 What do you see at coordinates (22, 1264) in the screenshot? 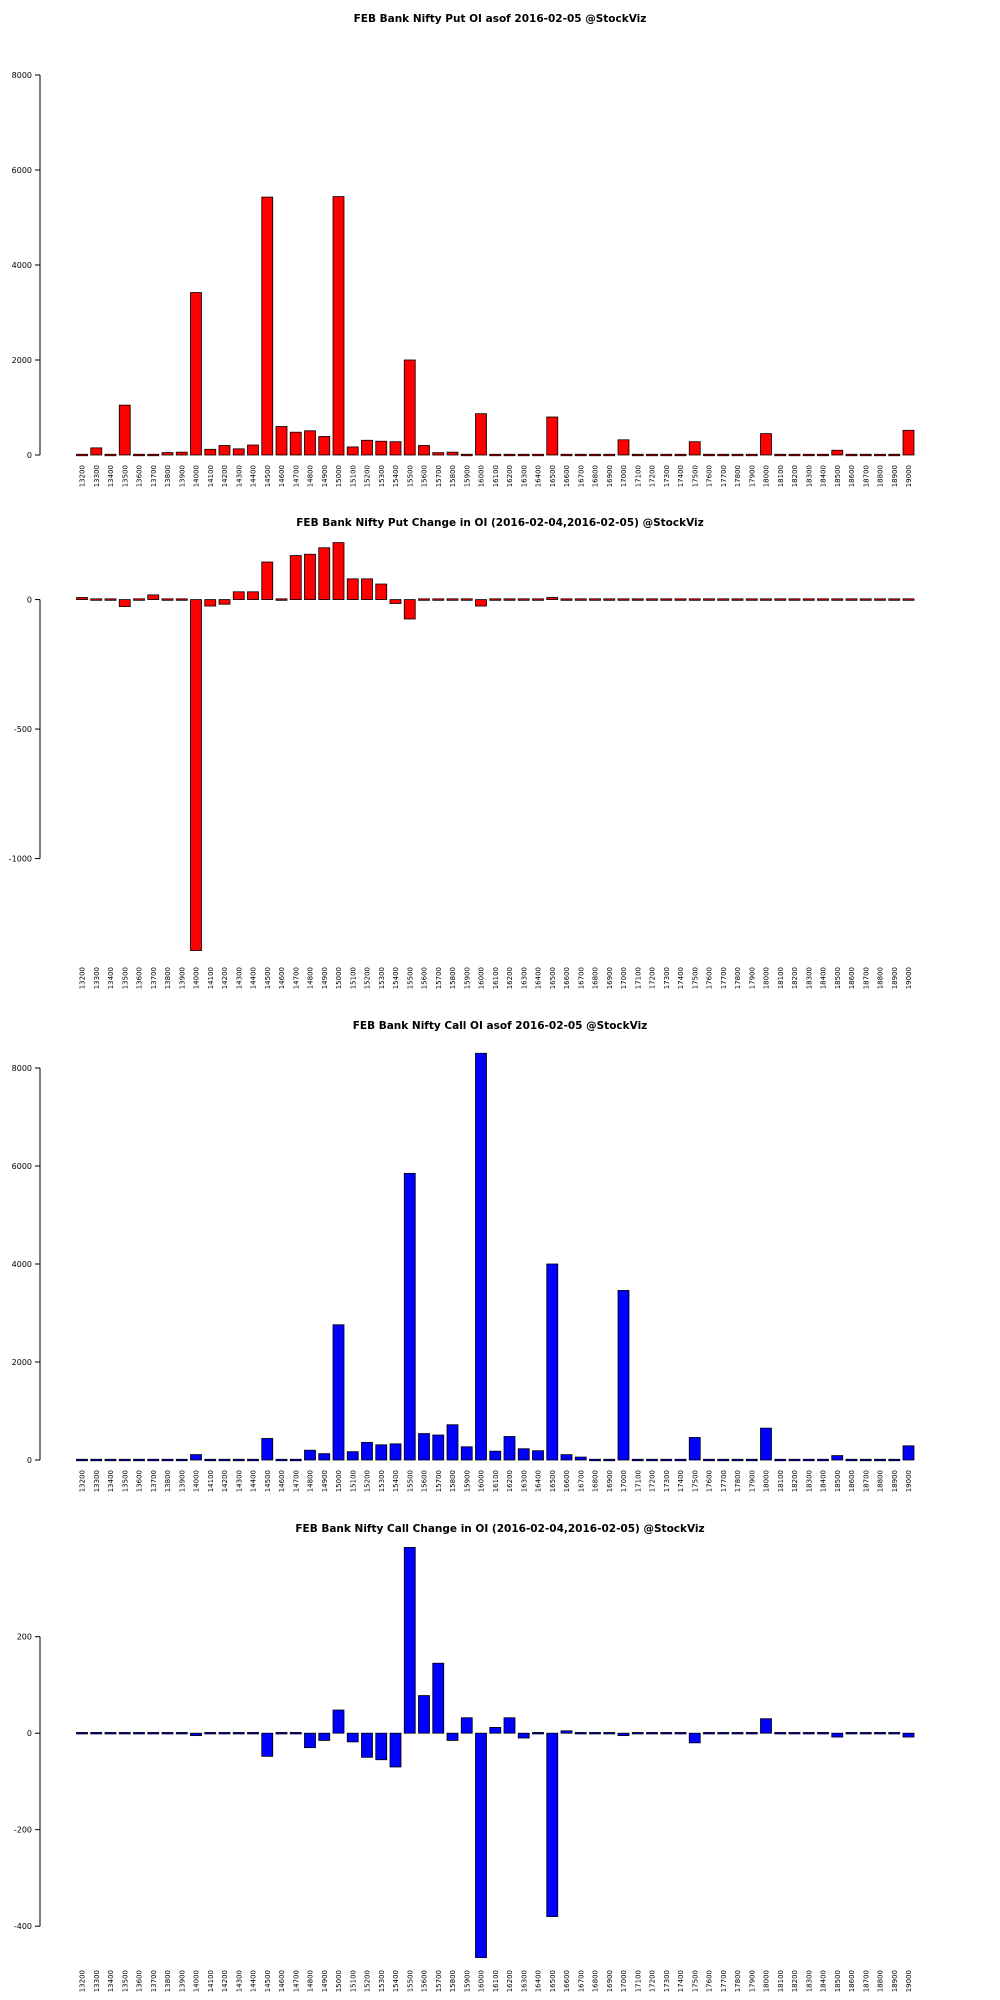
I see `y-tick-label: 4000` at bounding box center [22, 1264].